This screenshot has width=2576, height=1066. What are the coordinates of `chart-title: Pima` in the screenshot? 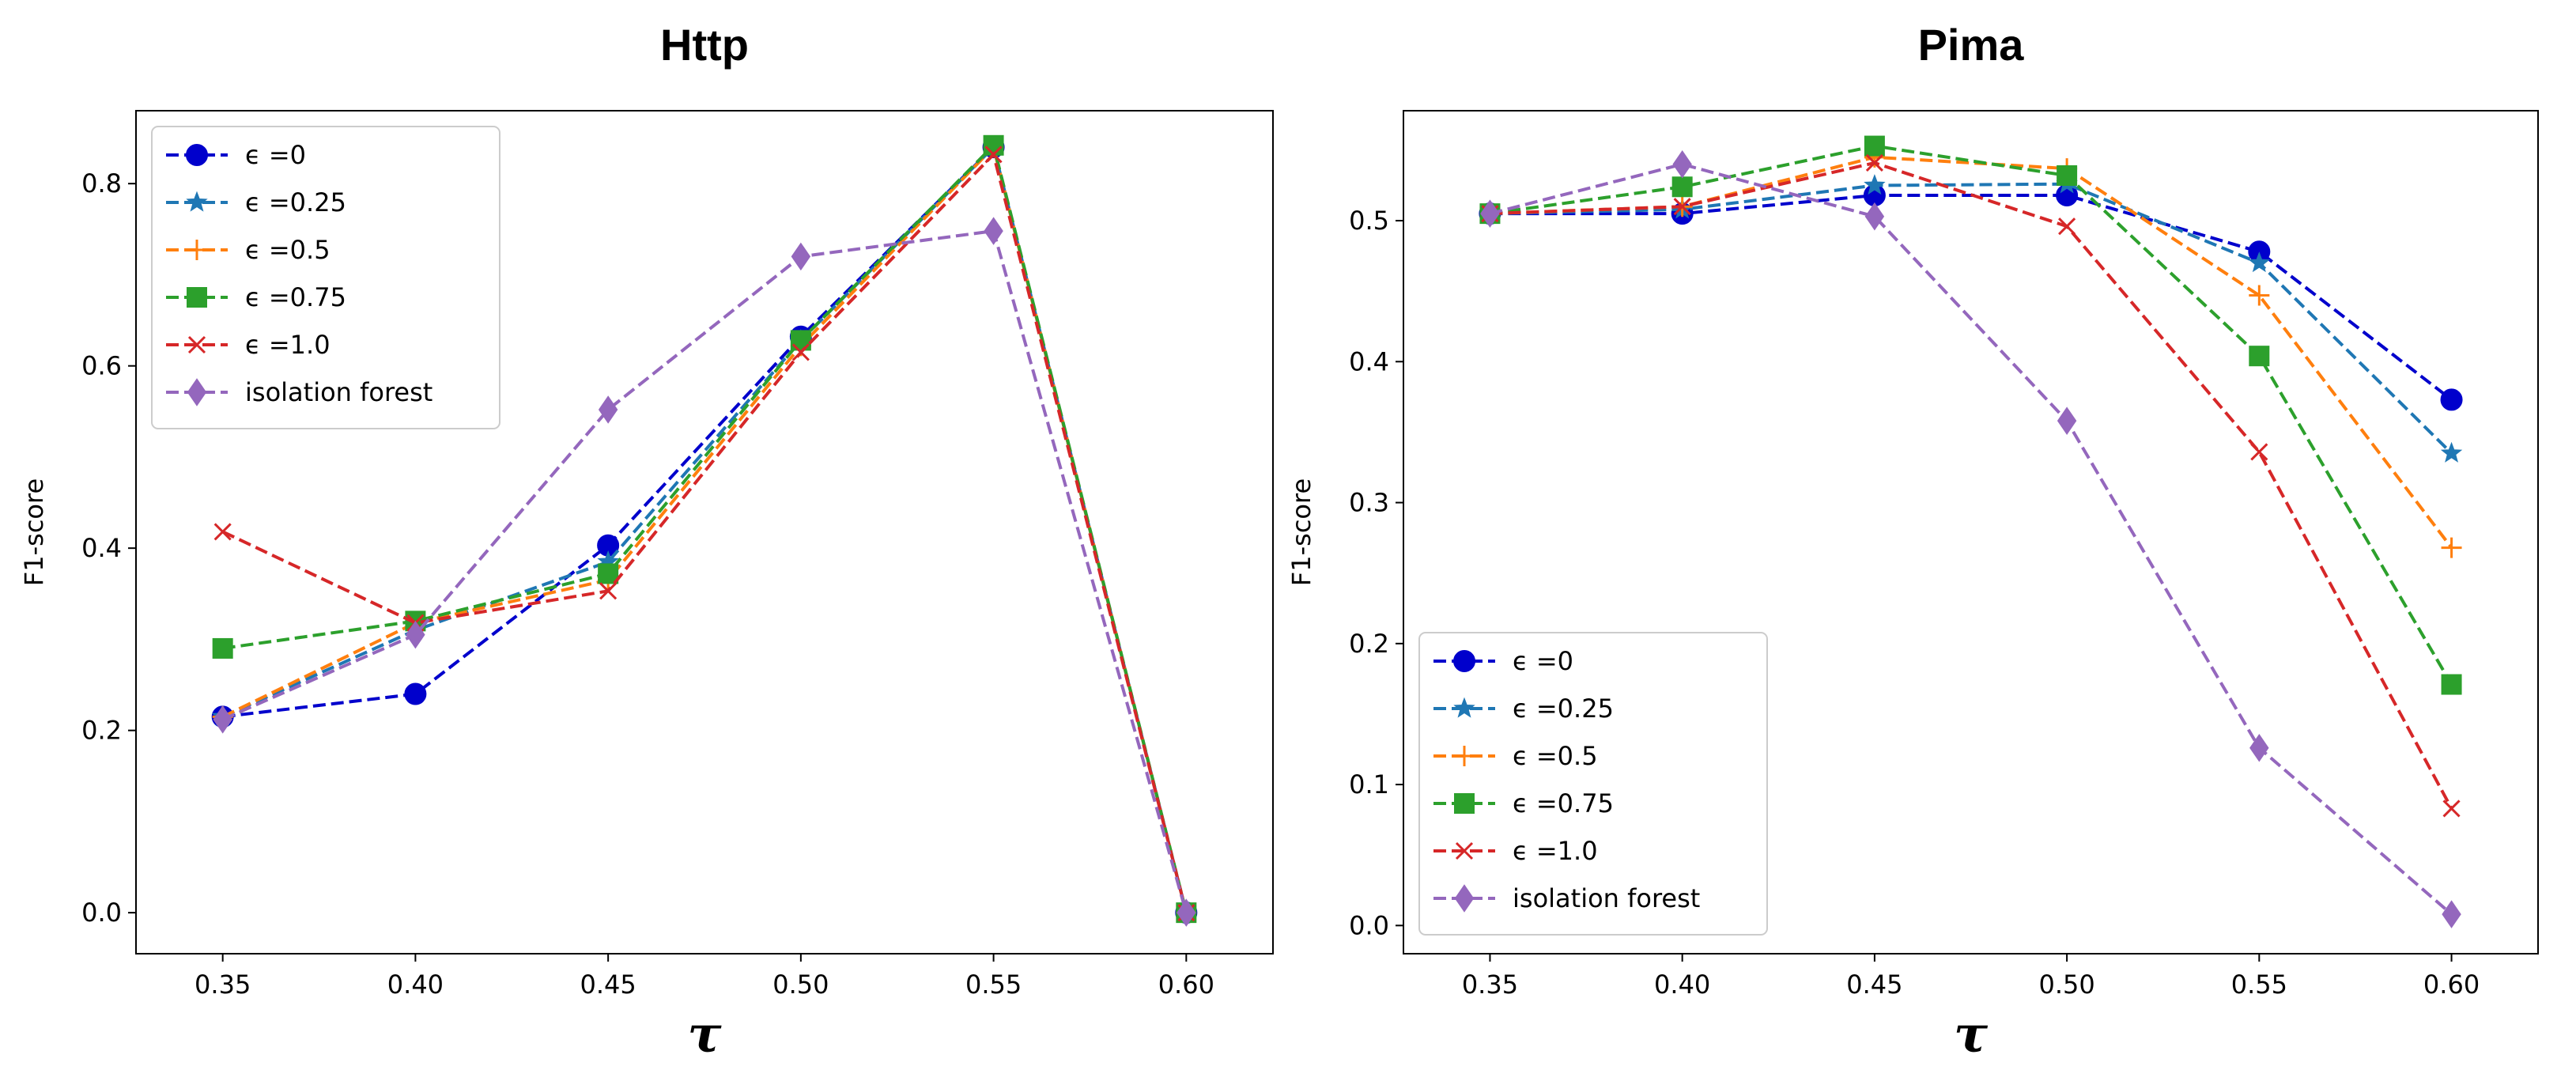 It's located at (1971, 45).